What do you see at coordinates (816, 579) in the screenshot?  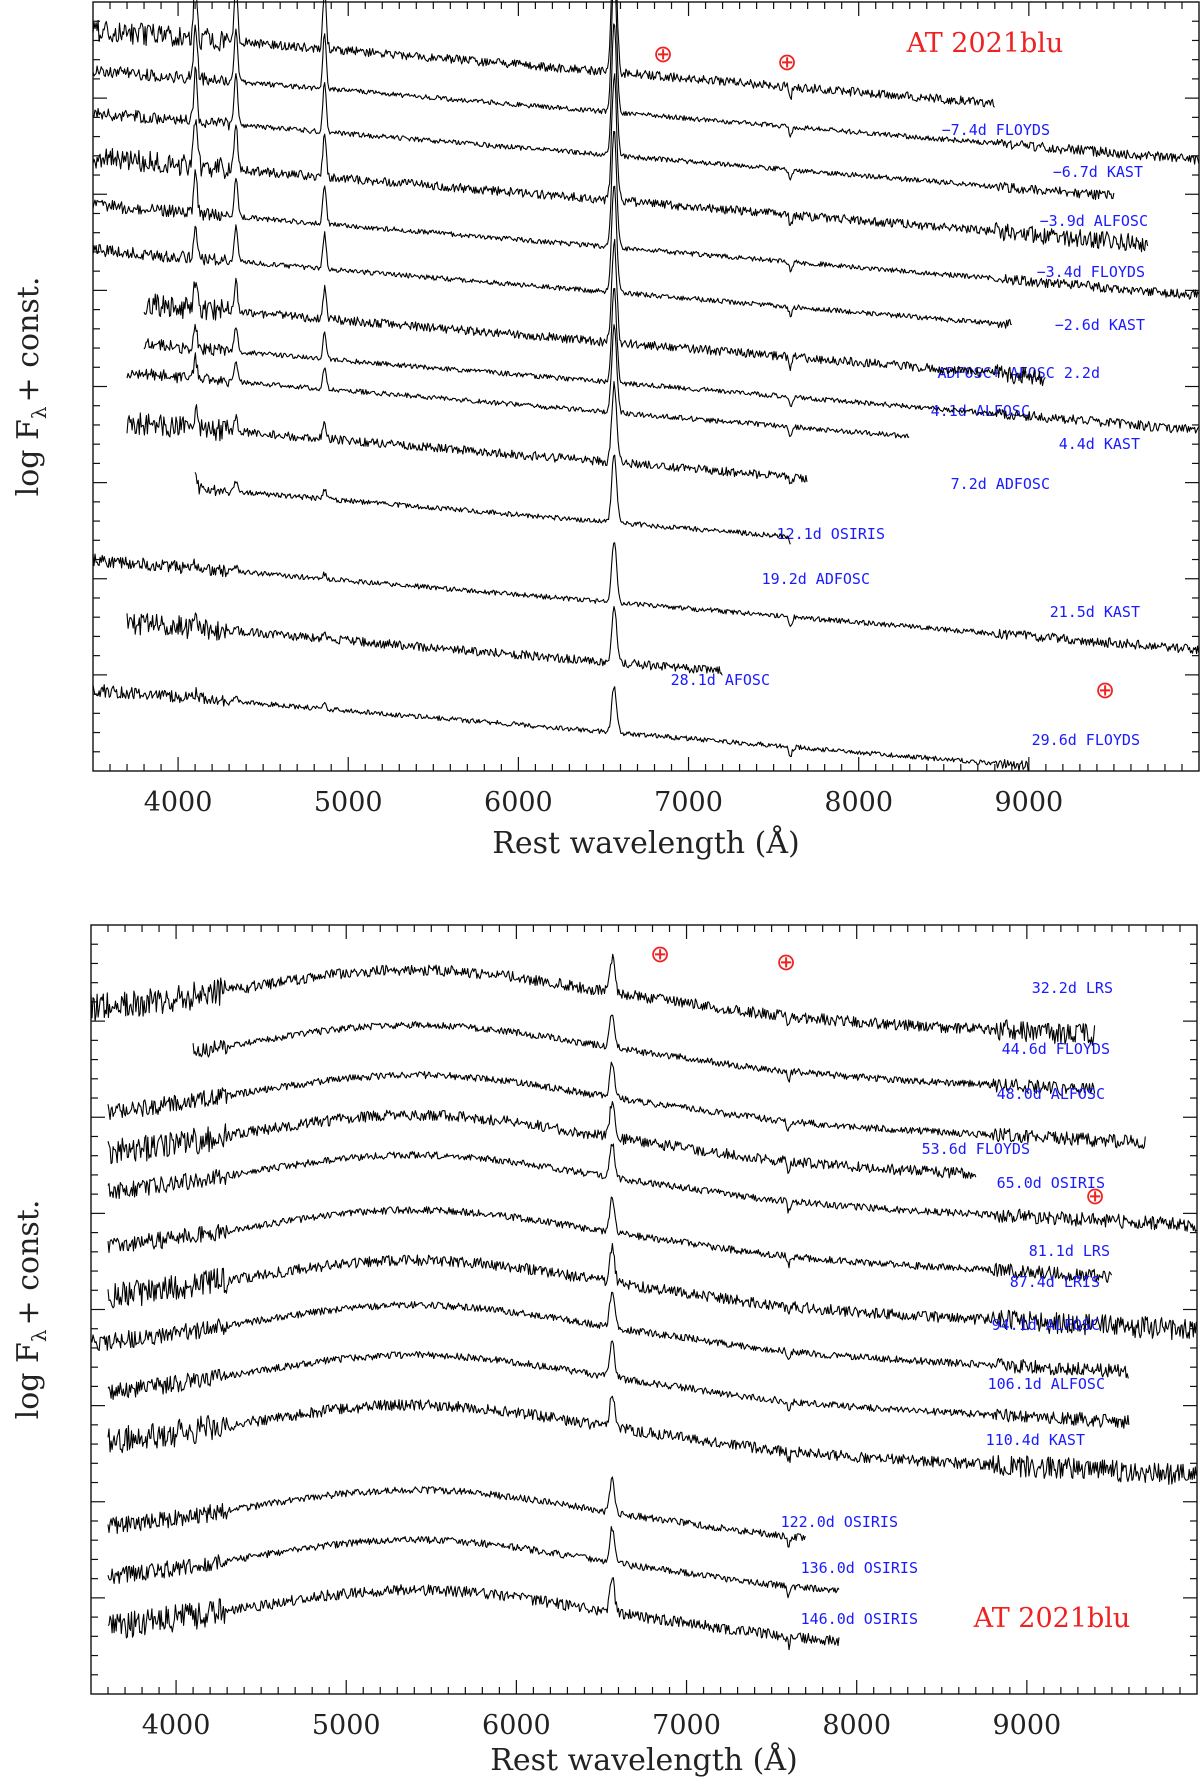 I see `epoch-label: 19.2d ADFOSC` at bounding box center [816, 579].